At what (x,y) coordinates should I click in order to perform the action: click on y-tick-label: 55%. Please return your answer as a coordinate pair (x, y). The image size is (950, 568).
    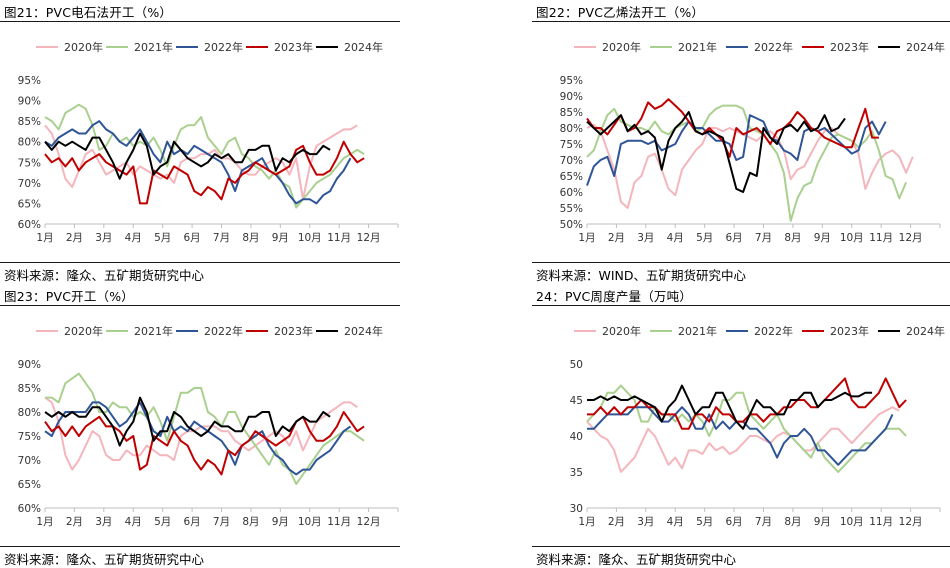
    Looking at the image, I should click on (571, 209).